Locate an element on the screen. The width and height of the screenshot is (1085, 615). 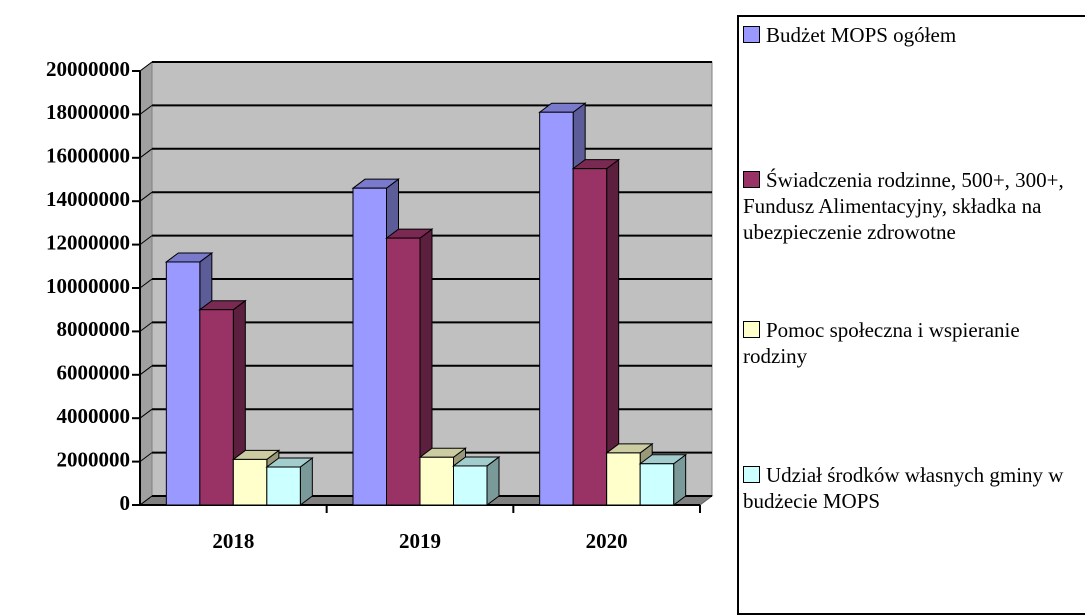
x-tick-label: 2020 is located at coordinates (607, 541).